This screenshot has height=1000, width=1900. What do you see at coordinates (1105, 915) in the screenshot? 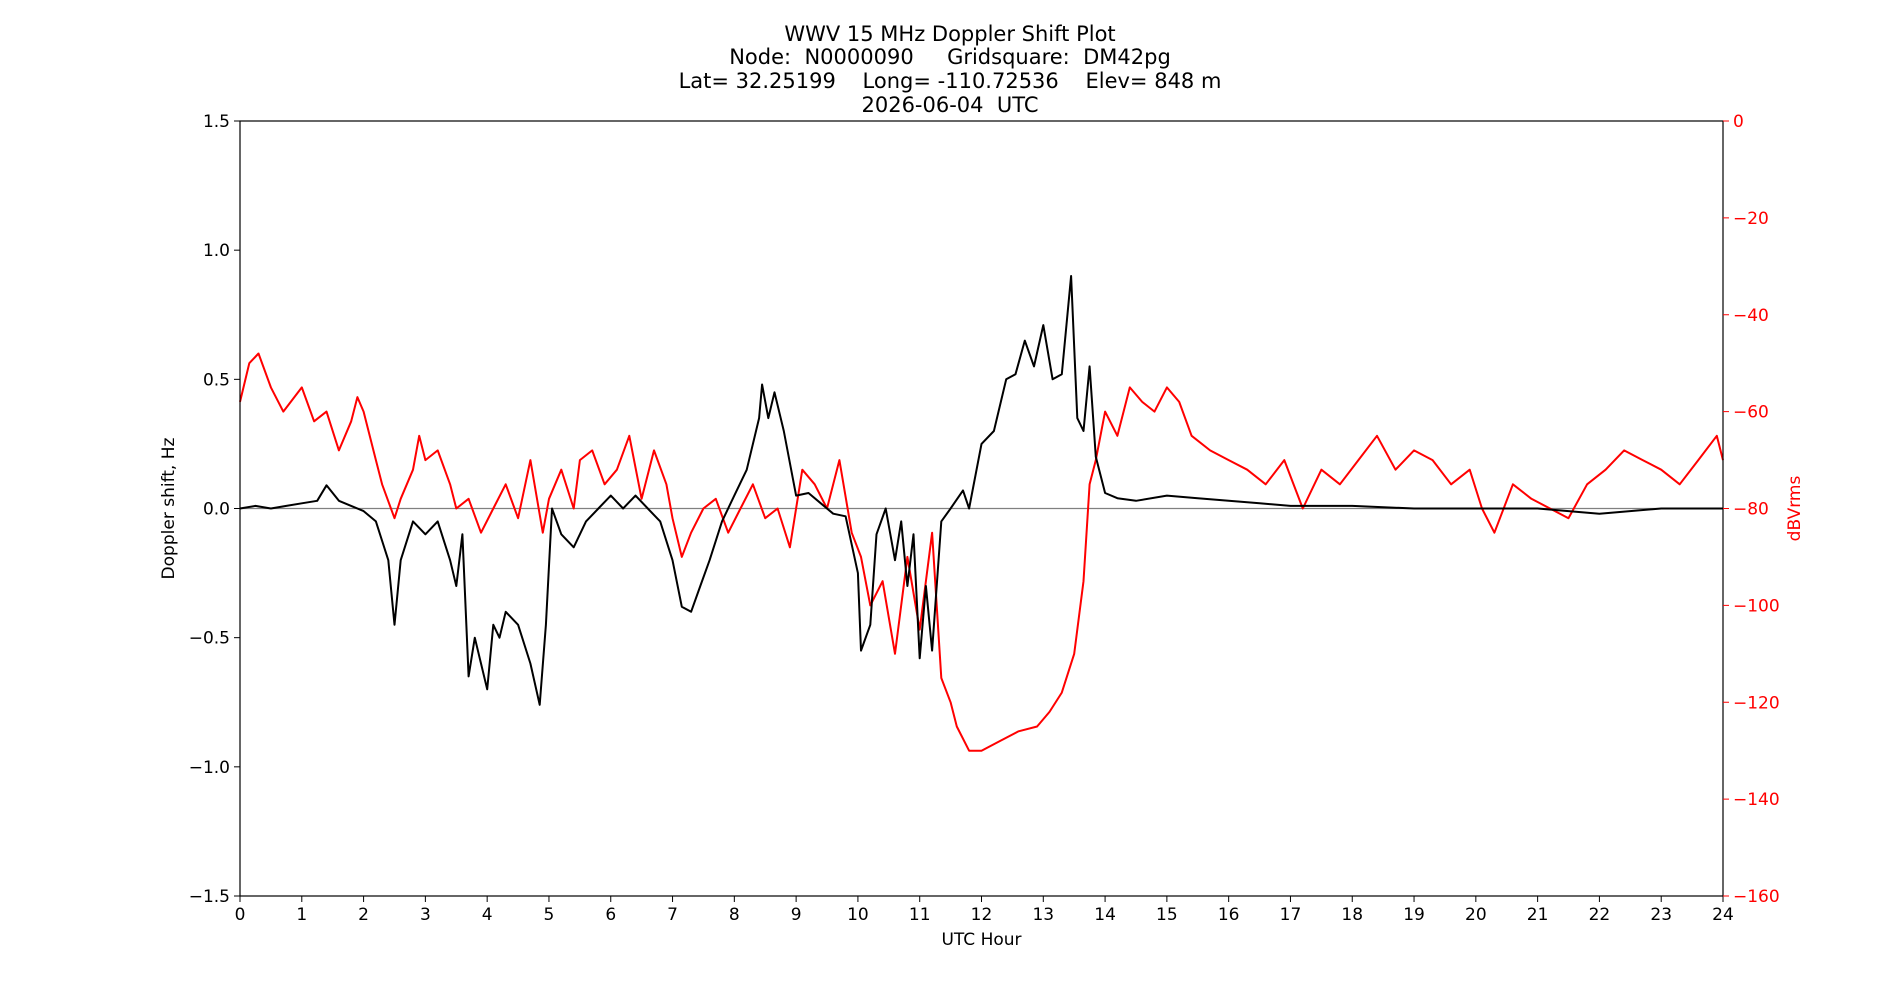
I see `x-tick-label: 14` at bounding box center [1105, 915].